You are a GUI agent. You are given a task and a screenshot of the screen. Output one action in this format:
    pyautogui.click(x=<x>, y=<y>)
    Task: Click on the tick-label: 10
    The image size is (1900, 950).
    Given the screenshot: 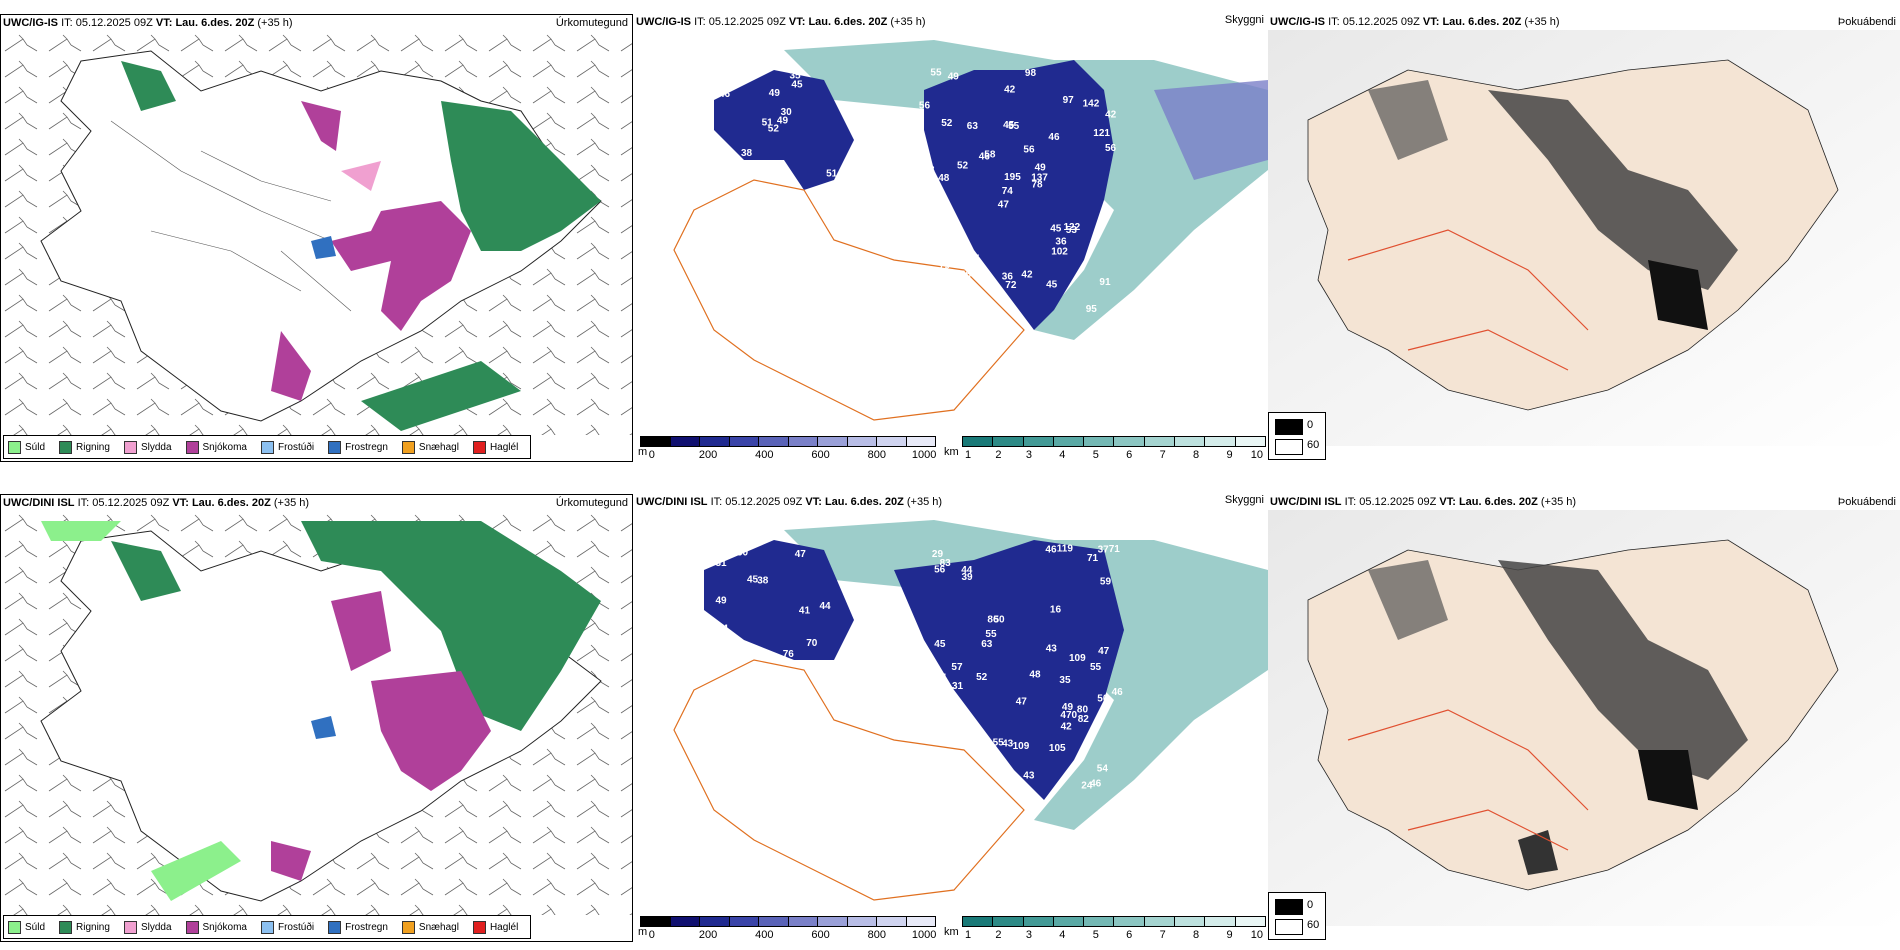 What is the action you would take?
    pyautogui.click(x=1256, y=455)
    